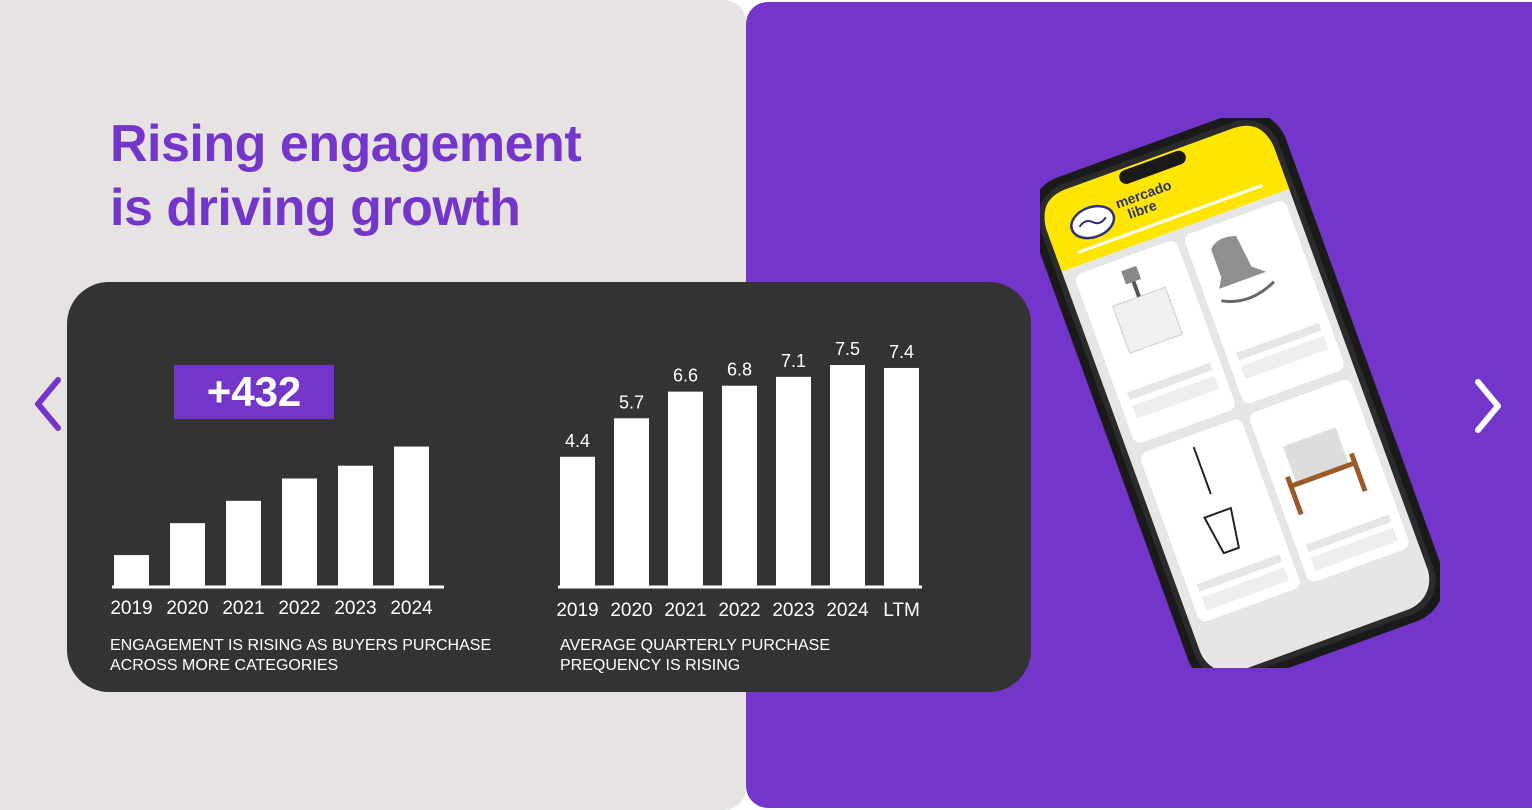 The width and height of the screenshot is (1532, 810). What do you see at coordinates (346, 176) in the screenshot?
I see `page-title: Rising engagement is driving growth` at bounding box center [346, 176].